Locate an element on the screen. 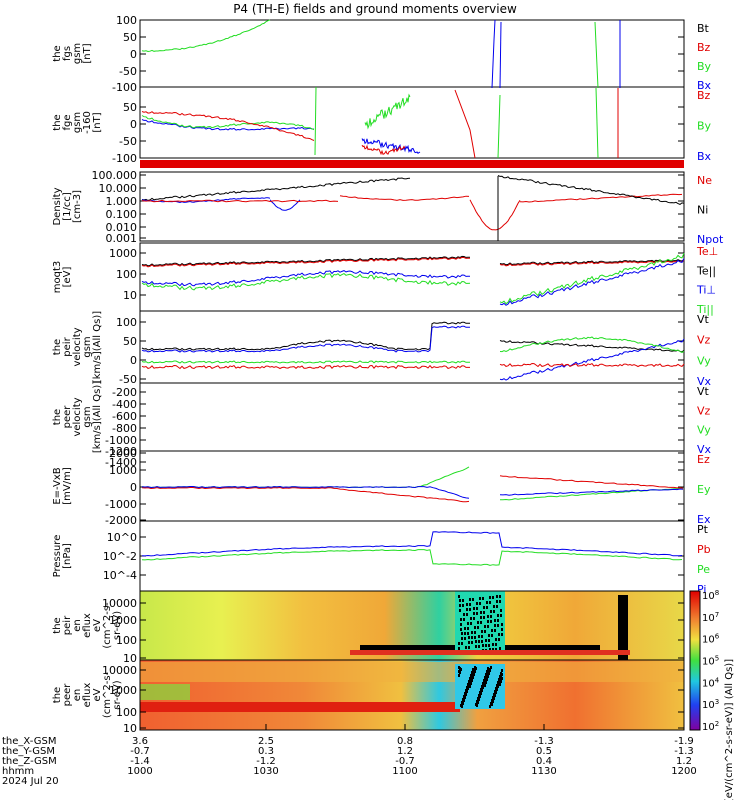 This screenshot has height=804, width=750. trace-fgs-bx is located at coordinates (500, 55).